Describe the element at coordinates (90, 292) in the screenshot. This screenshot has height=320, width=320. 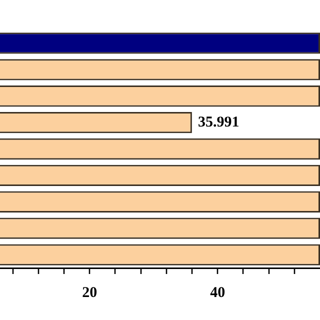
I see `x-tick-label: 20` at that location.